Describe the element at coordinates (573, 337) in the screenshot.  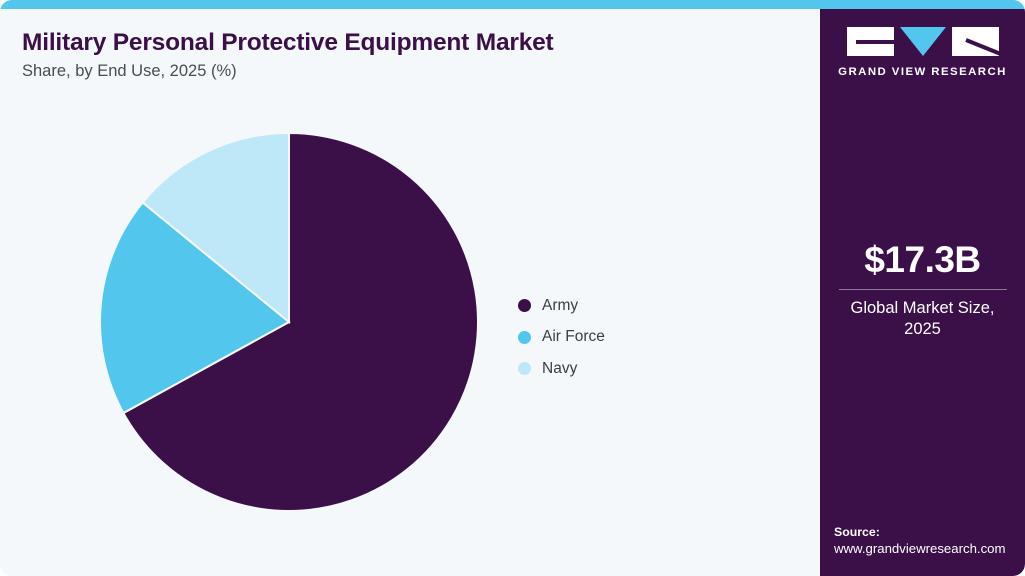
I see `legend-label-air-force: Air Force` at that location.